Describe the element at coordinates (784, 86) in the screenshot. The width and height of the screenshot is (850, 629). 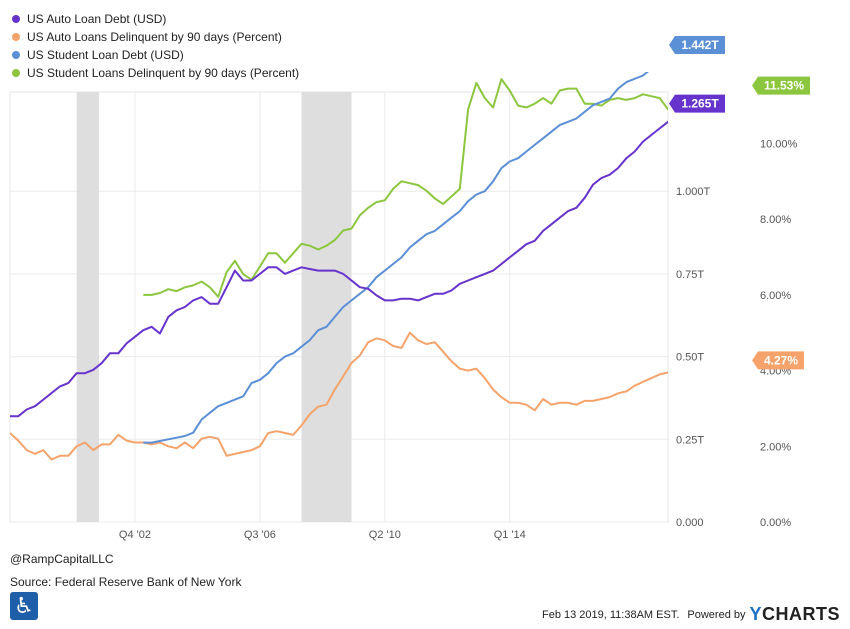
I see `value-tag-label: 11.53%` at that location.